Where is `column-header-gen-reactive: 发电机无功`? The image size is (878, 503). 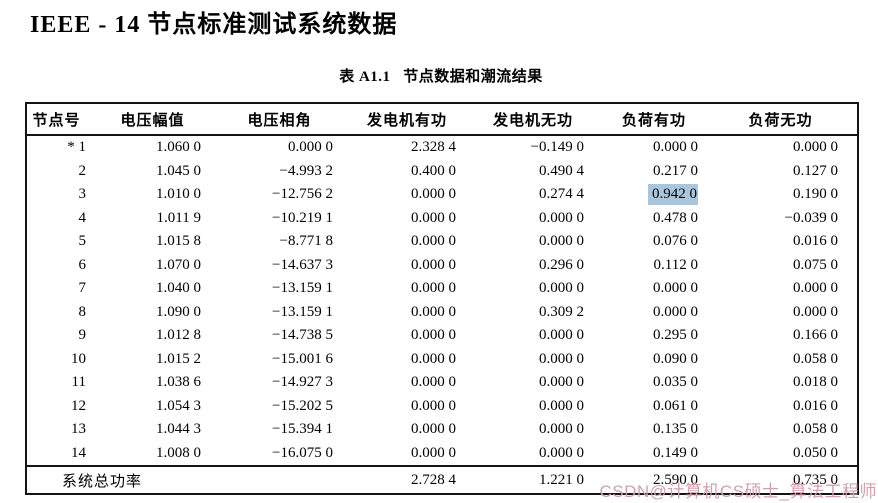
column-header-gen-reactive: 发电机无功 is located at coordinates (546, 119).